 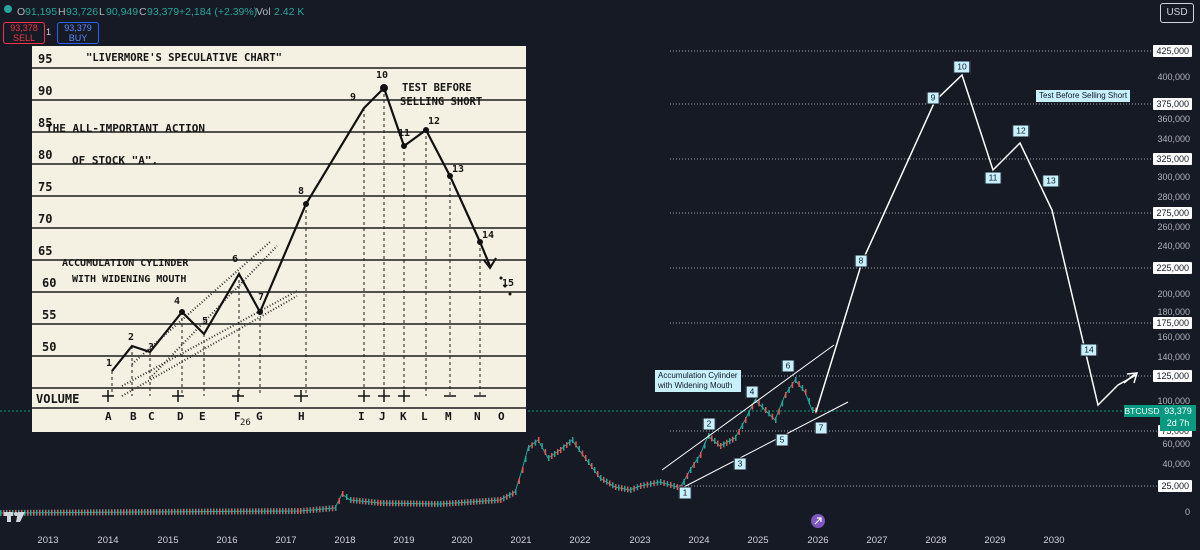 What do you see at coordinates (1054, 540) in the screenshot?
I see `time-tick-label: 2030` at bounding box center [1054, 540].